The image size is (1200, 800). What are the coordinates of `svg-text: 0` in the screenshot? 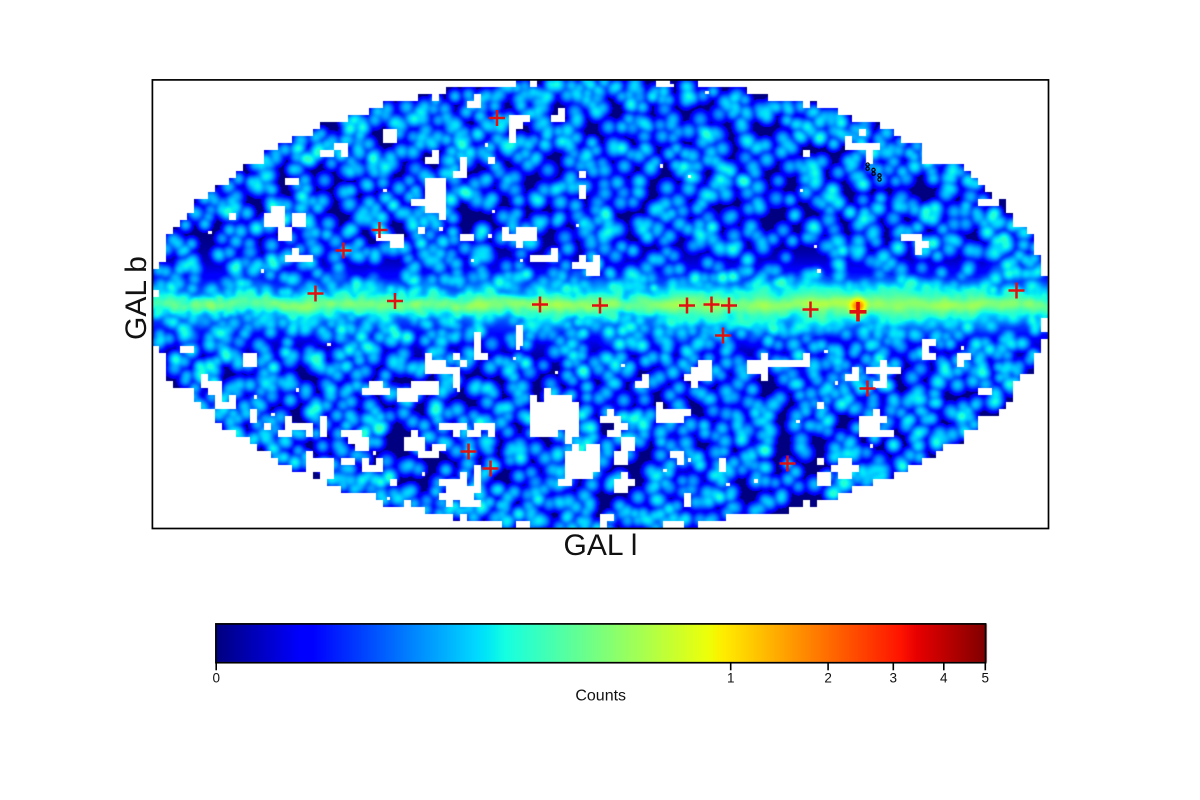 It's located at (216, 677).